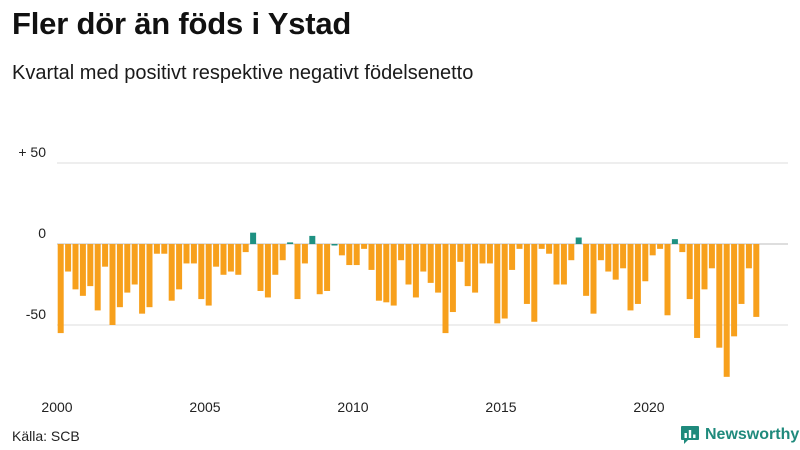 This screenshot has width=800, height=450. I want to click on x-tick-label: 2000, so click(56, 407).